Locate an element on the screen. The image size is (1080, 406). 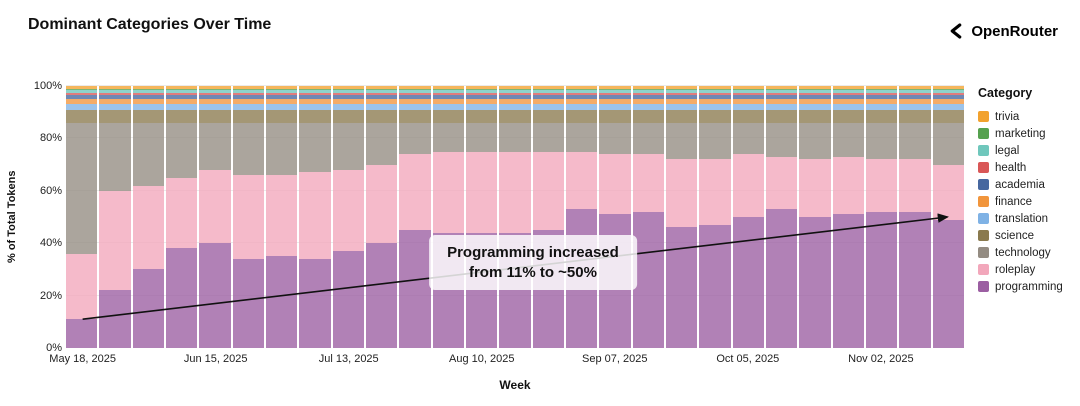
legend-item-finance: finance is located at coordinates (1020, 201).